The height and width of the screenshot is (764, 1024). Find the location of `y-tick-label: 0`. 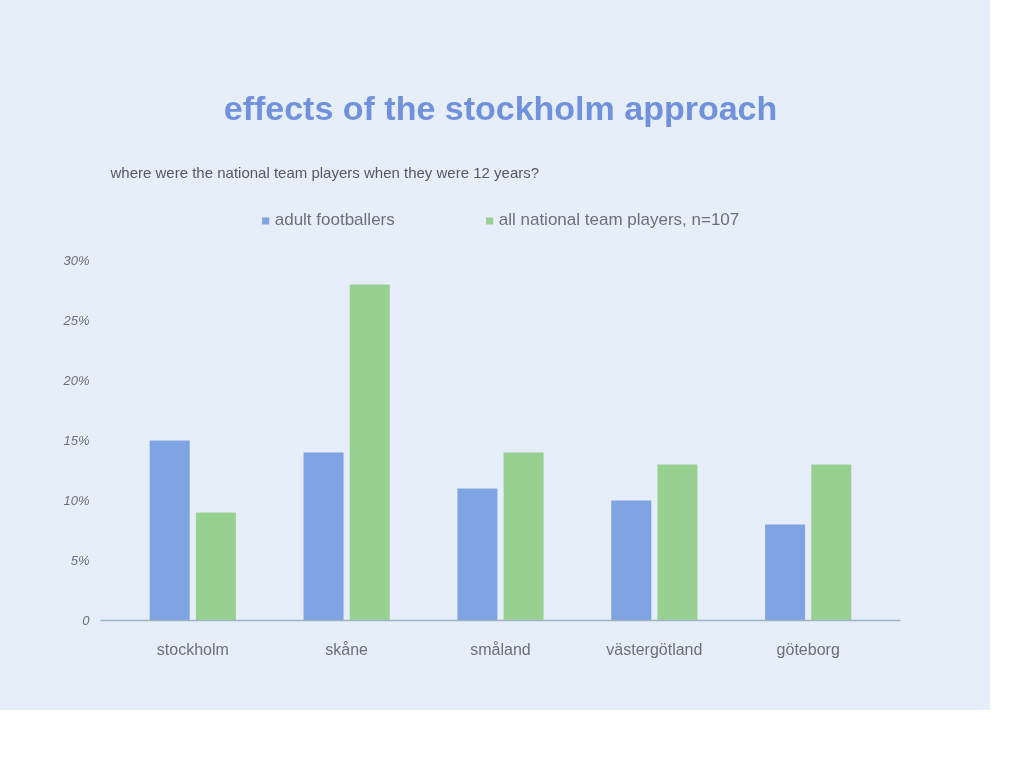

y-tick-label: 0 is located at coordinates (86, 620).